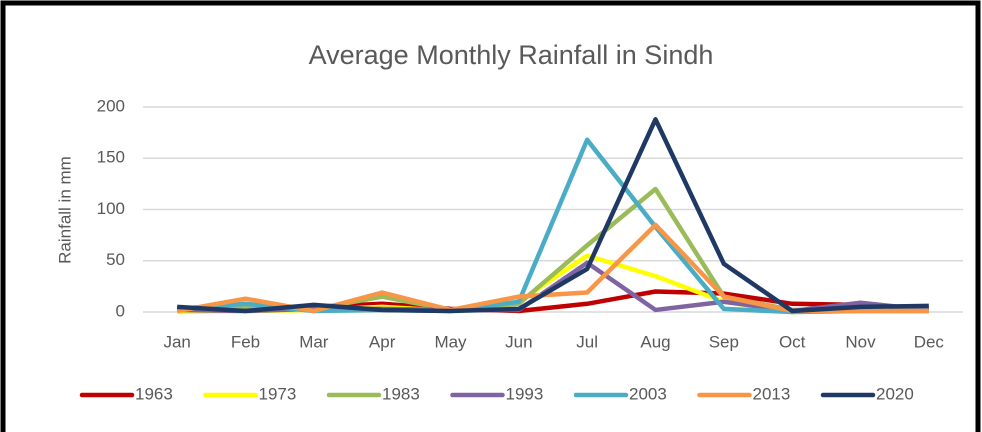 This screenshot has height=432, width=982. What do you see at coordinates (929, 341) in the screenshot?
I see `x-tick-label: Dec` at bounding box center [929, 341].